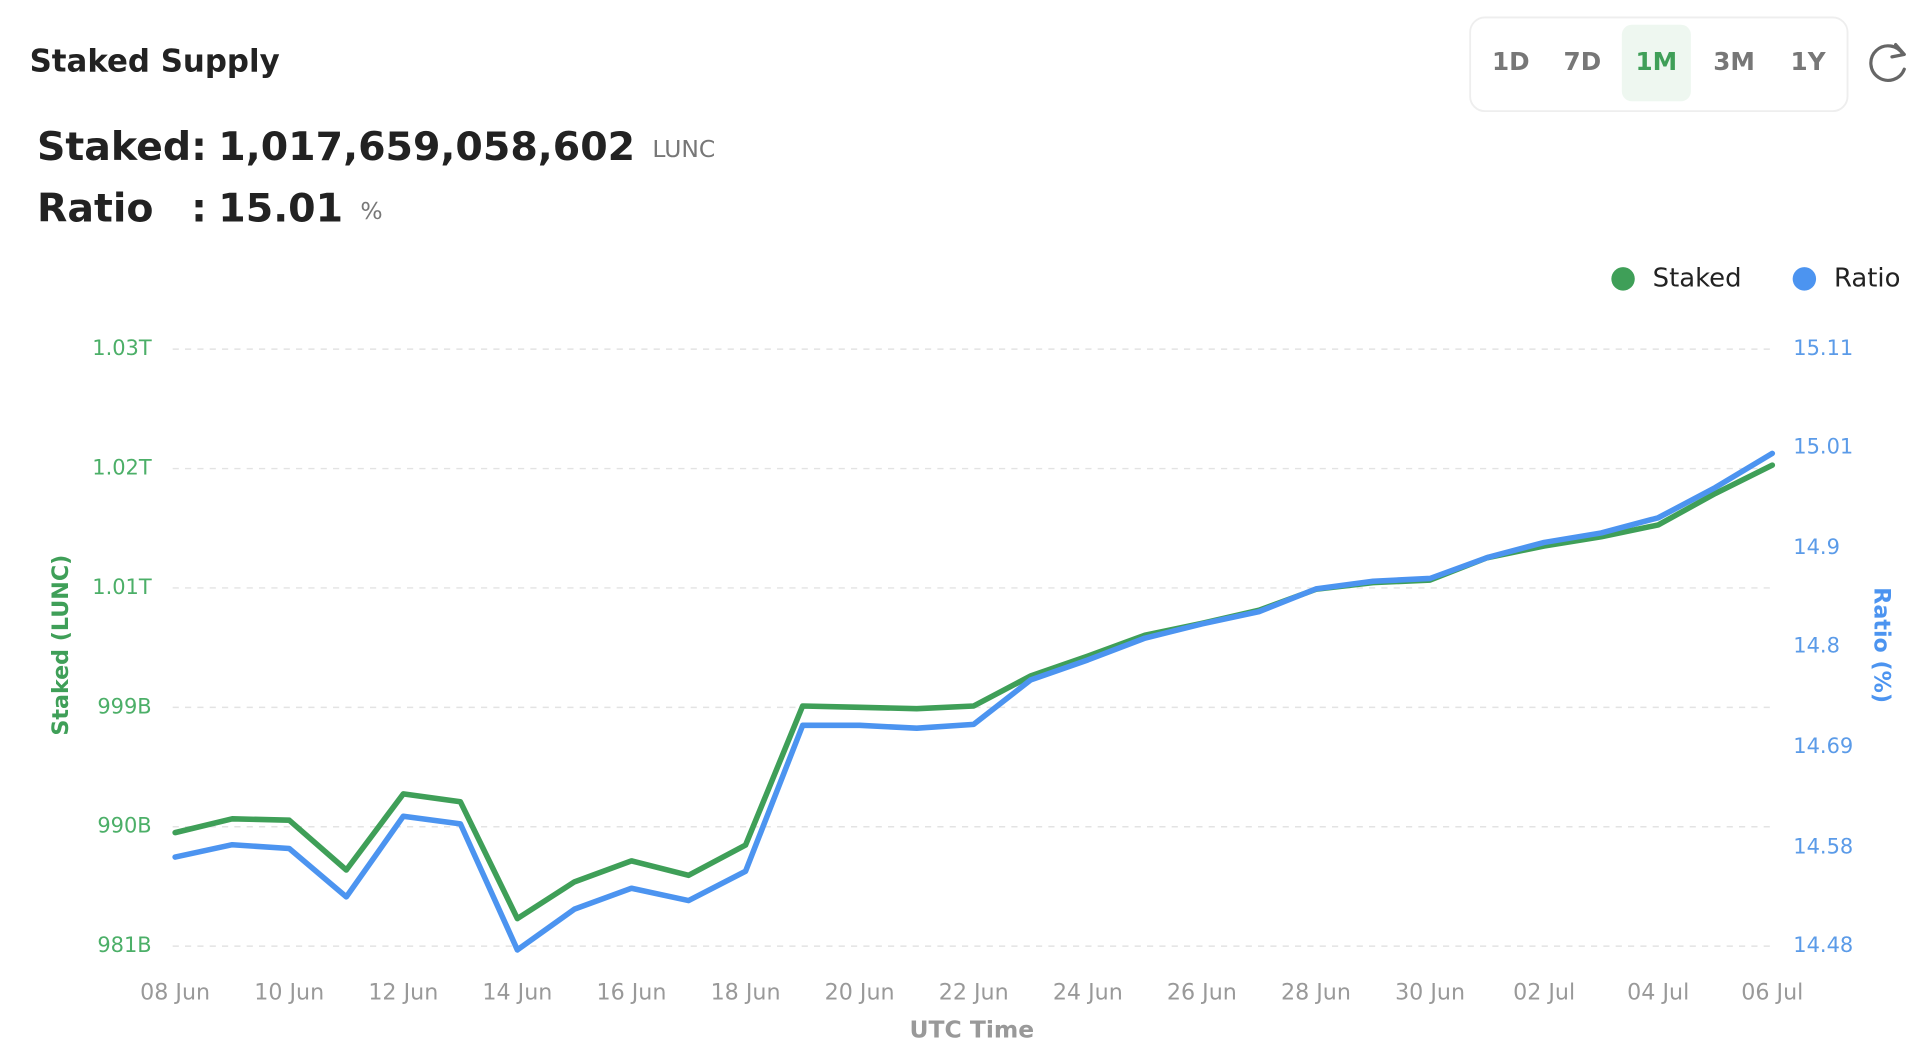 This screenshot has height=1056, width=1924. What do you see at coordinates (860, 992) in the screenshot?
I see `x-tick-label: 20 Jun` at bounding box center [860, 992].